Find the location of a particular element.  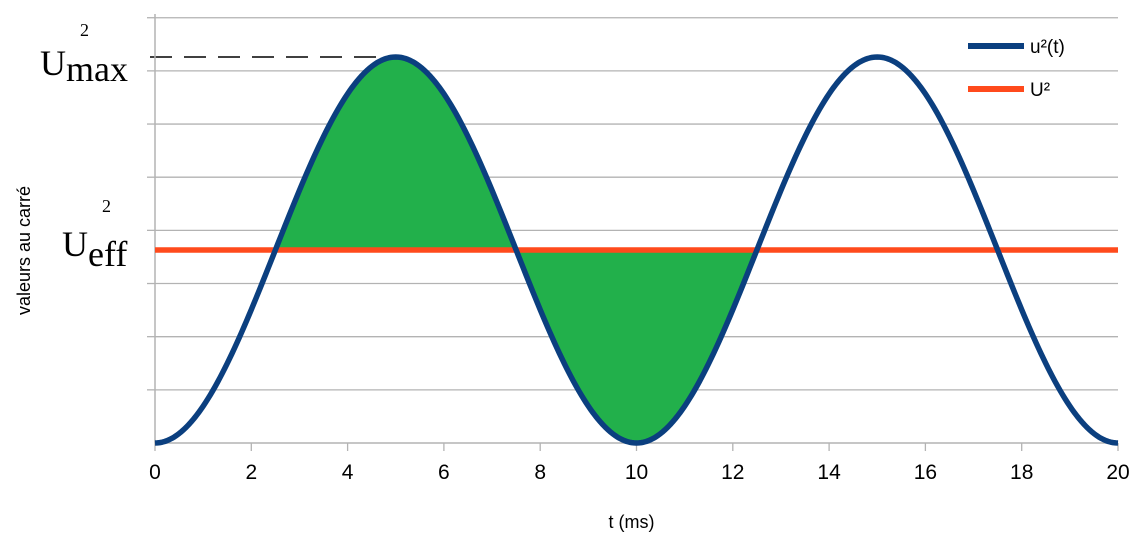

x-tick-label: 12 is located at coordinates (732, 472).